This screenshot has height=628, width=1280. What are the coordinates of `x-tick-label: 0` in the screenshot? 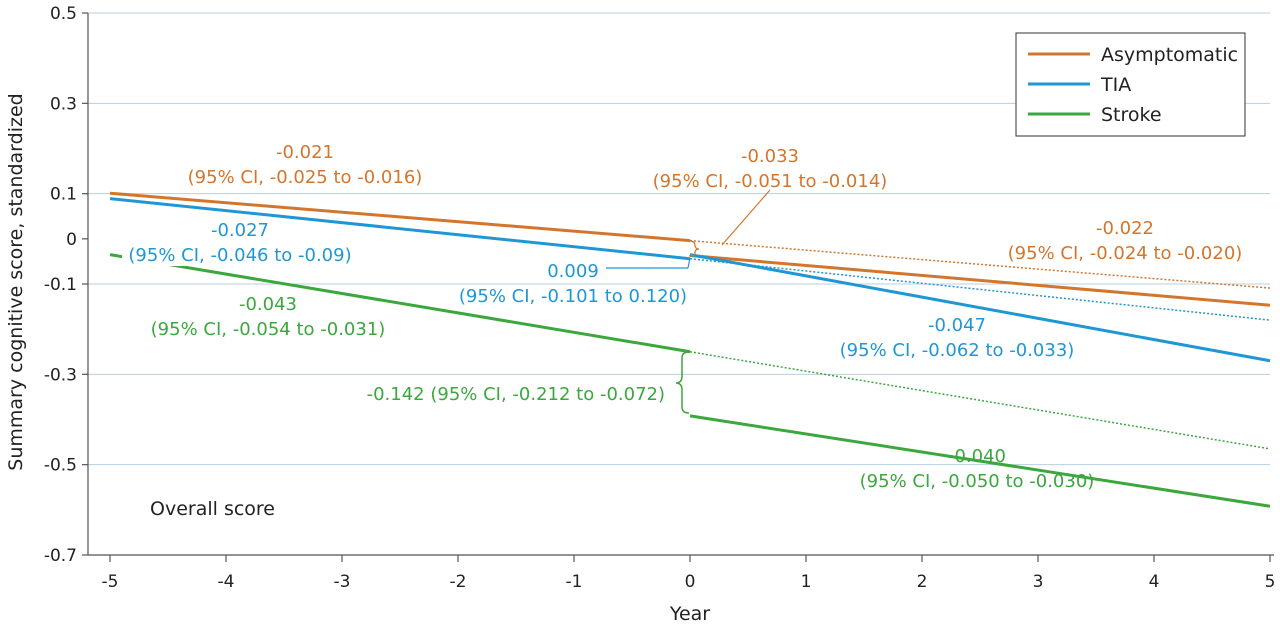 It's located at (690, 582).